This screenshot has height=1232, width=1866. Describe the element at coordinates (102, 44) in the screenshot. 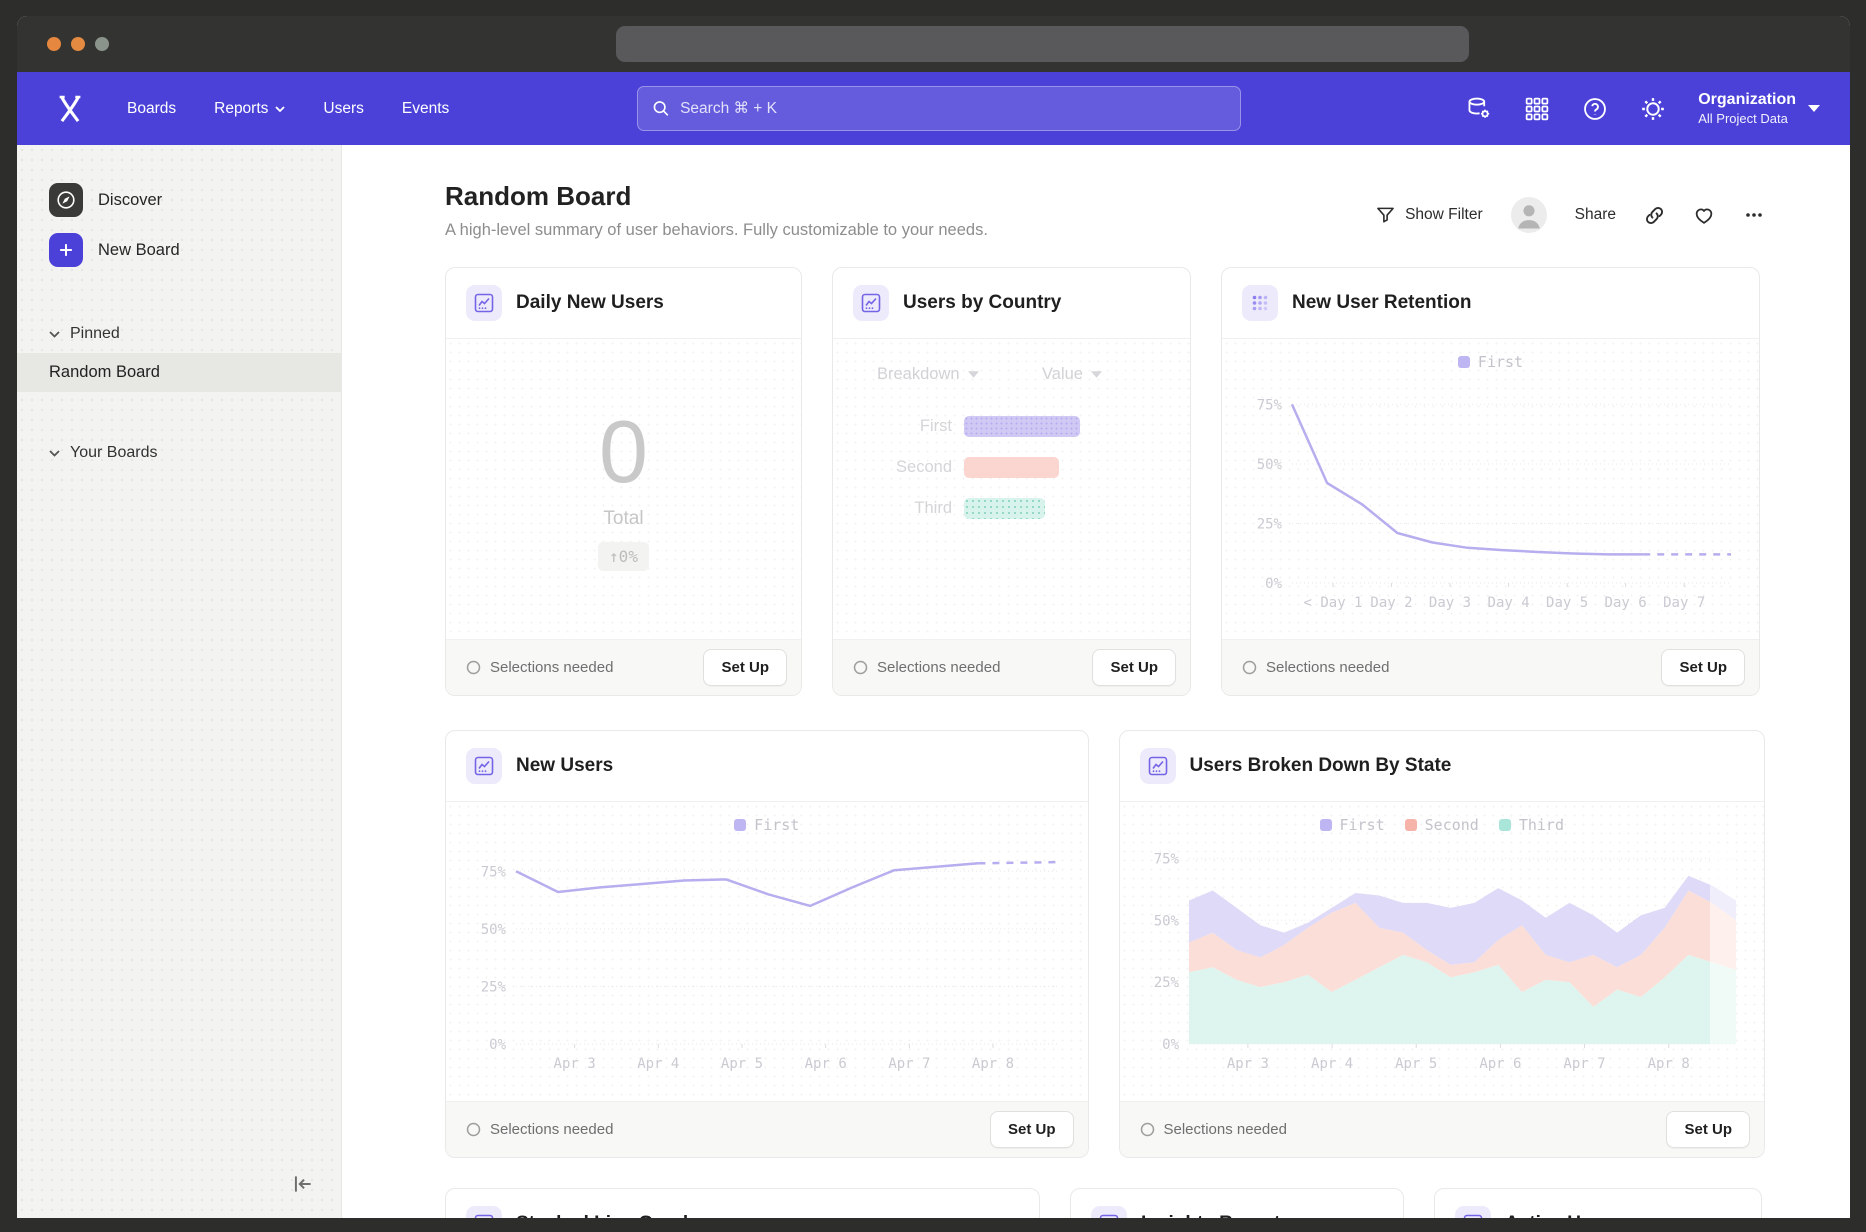

I see `zoom-window-button` at that location.